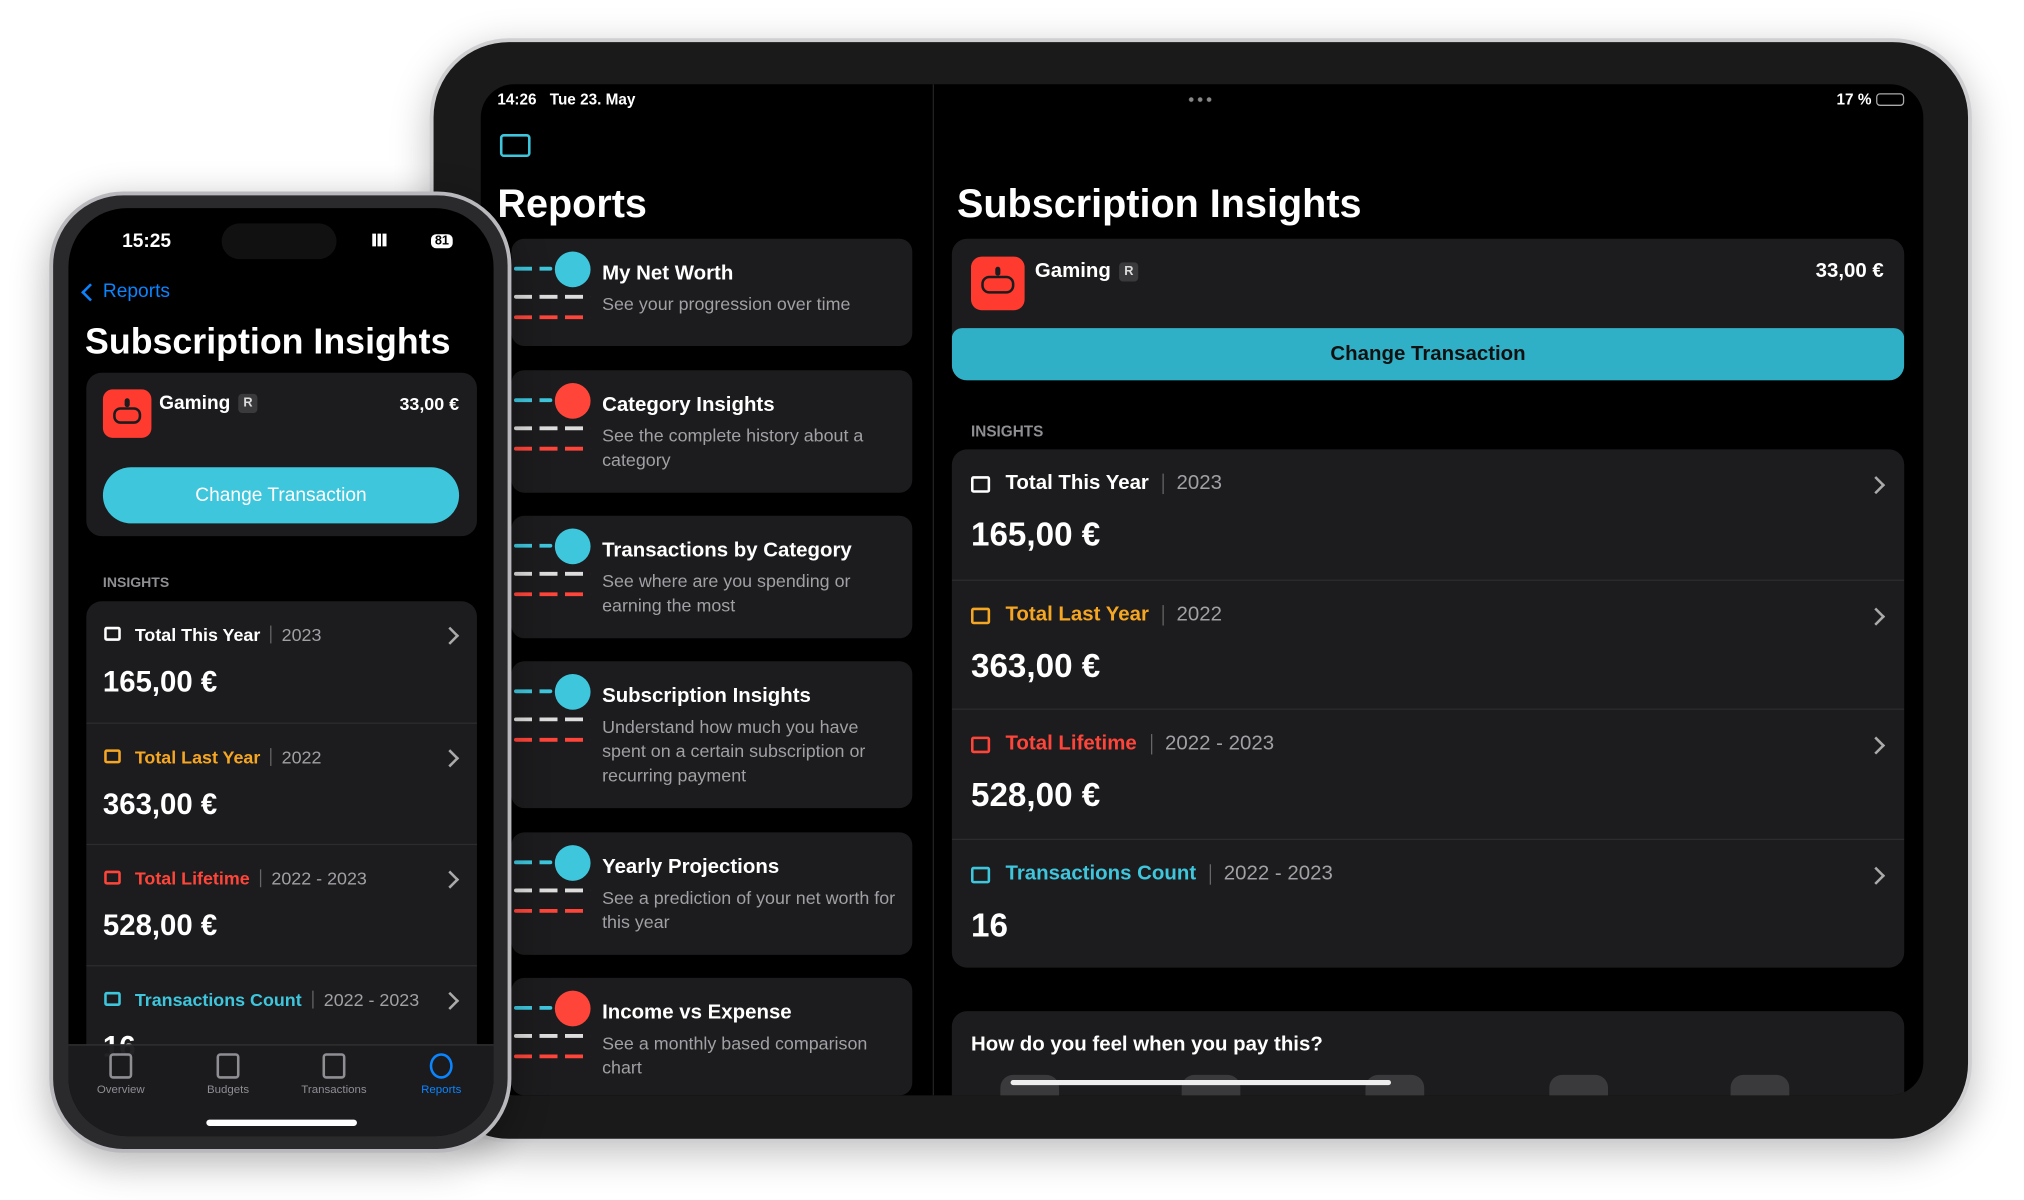  I want to click on report-title: Yearly Projections, so click(691, 867).